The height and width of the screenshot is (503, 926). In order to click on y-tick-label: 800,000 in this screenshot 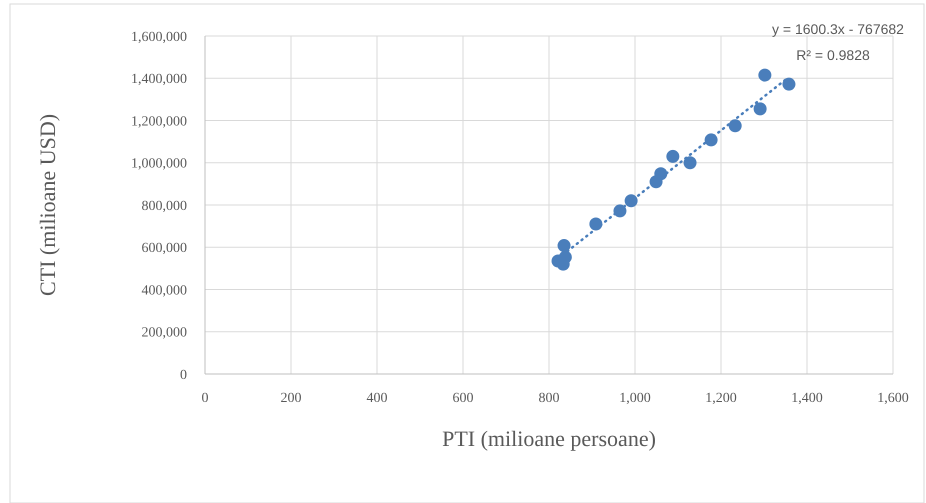, I will do `click(164, 206)`.